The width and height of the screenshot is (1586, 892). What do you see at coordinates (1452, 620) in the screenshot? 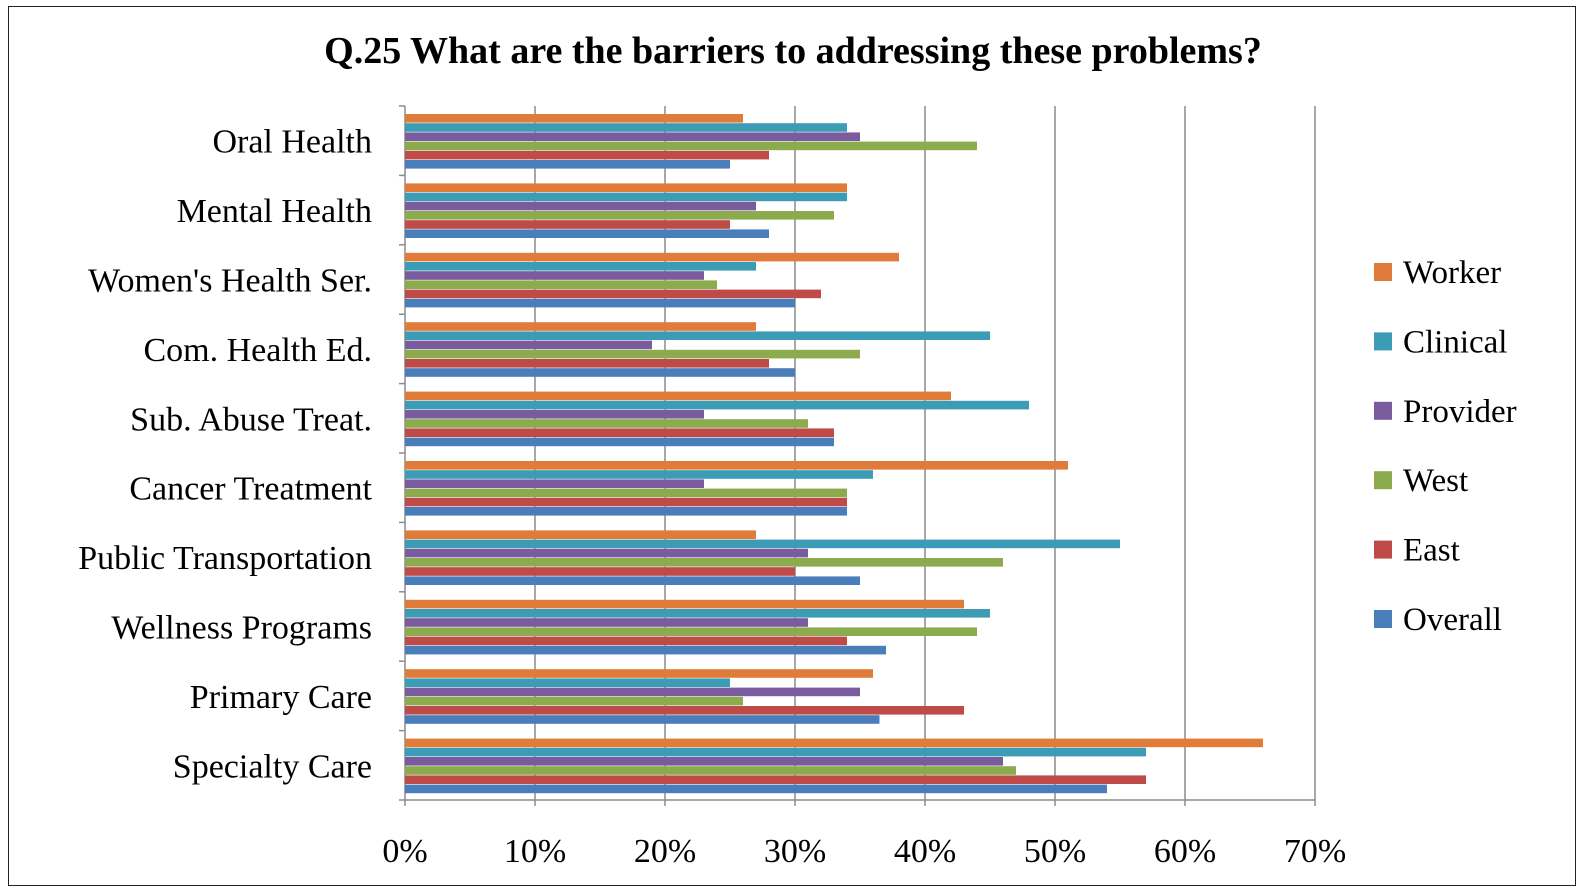
I see `legend-label-overall: Overall` at bounding box center [1452, 620].